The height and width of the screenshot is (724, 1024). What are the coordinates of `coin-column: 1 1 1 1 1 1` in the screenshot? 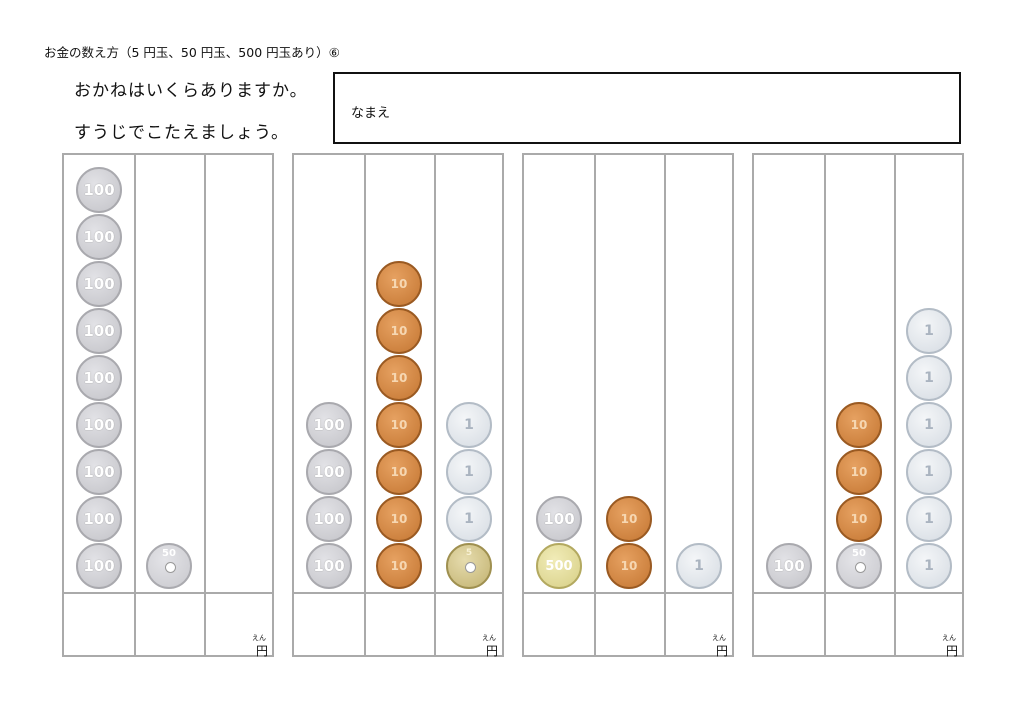 It's located at (929, 374).